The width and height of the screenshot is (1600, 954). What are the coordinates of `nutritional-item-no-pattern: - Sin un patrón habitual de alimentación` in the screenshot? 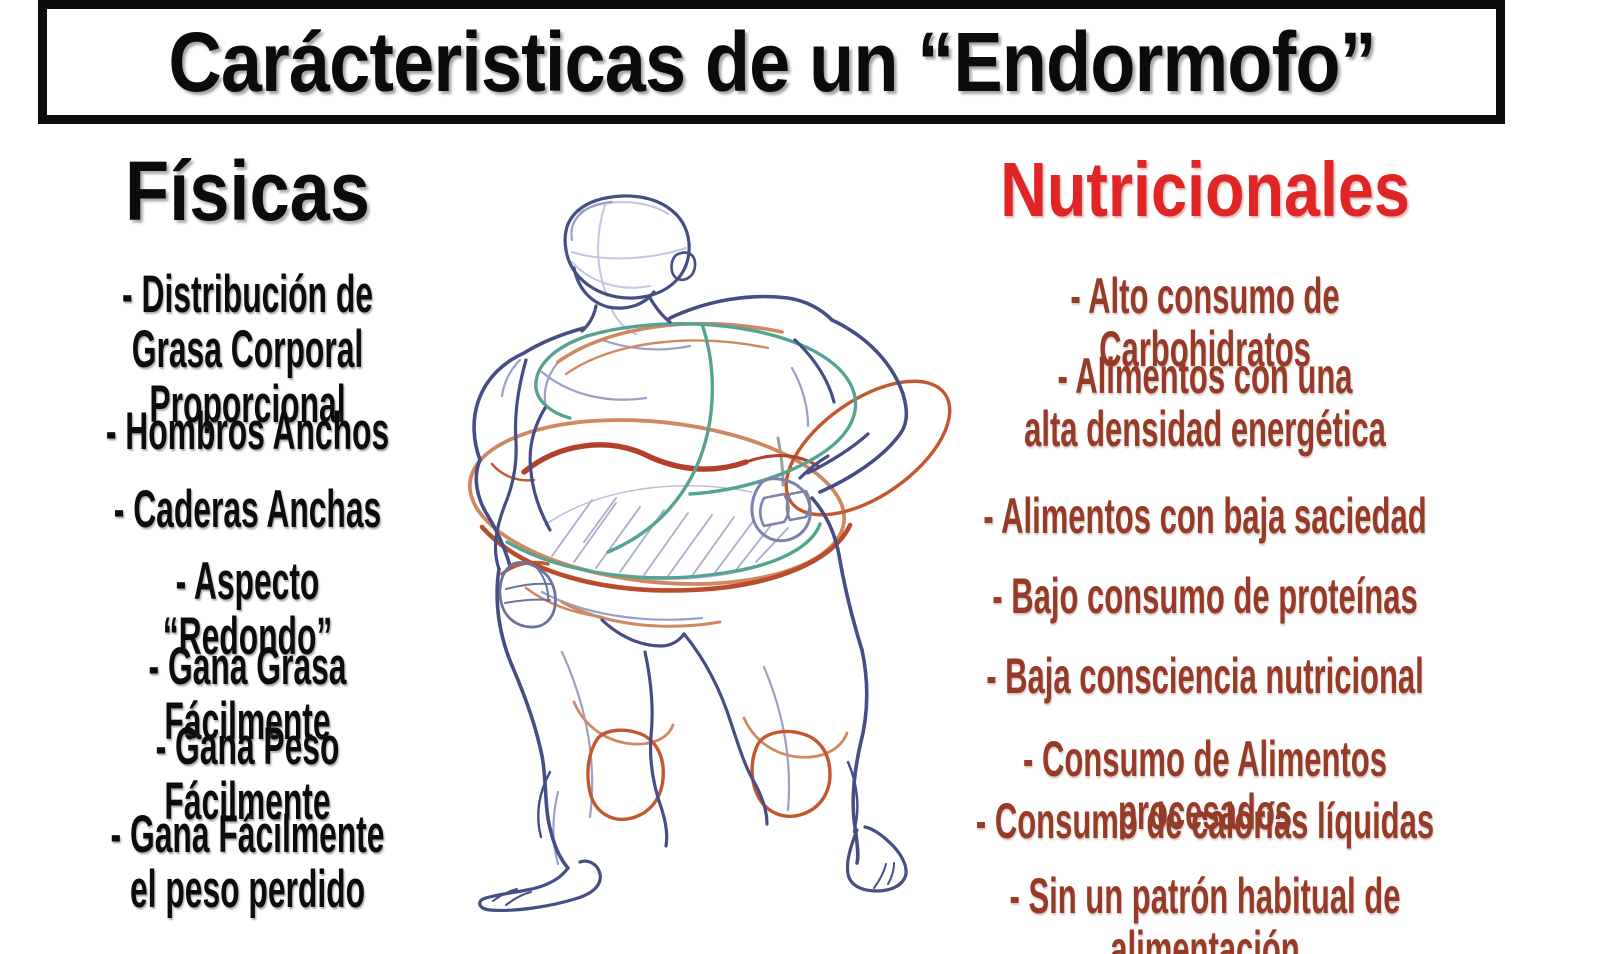 It's located at (1205, 911).